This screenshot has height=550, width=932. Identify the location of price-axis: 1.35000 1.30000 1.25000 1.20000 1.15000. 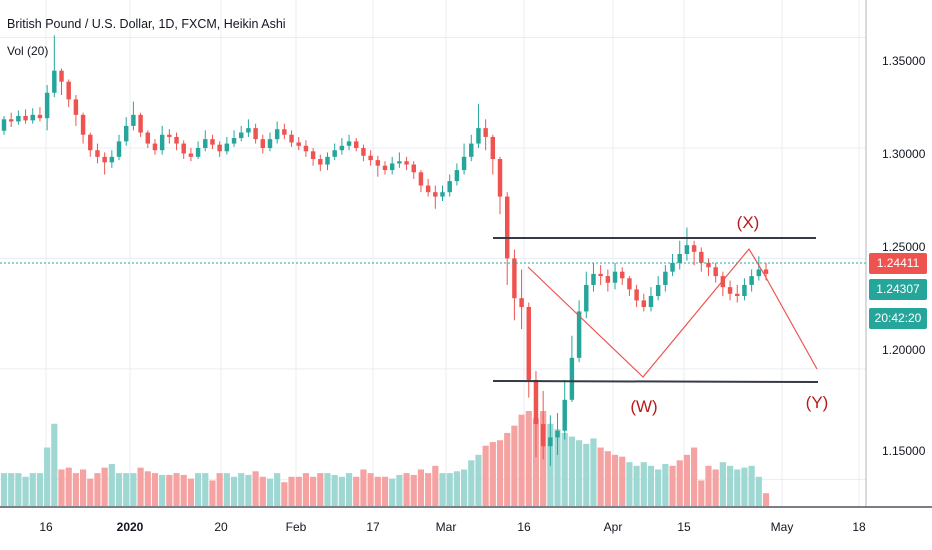
(904, 256).